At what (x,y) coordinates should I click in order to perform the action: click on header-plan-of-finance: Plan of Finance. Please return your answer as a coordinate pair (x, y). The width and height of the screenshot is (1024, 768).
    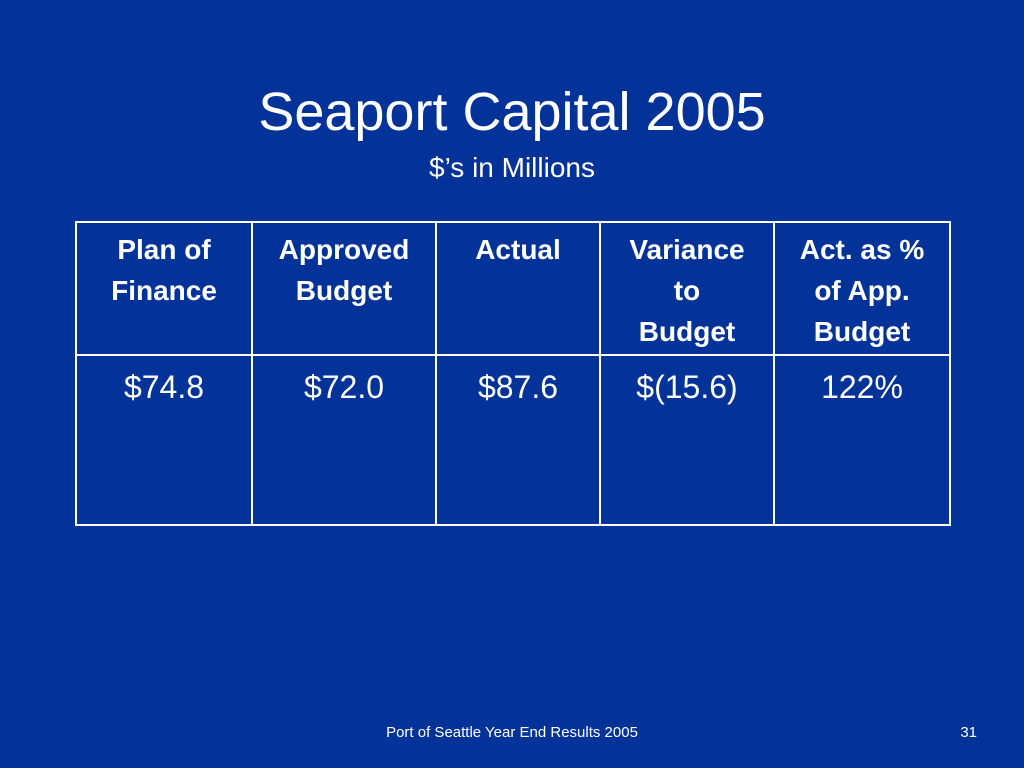
    Looking at the image, I should click on (164, 288).